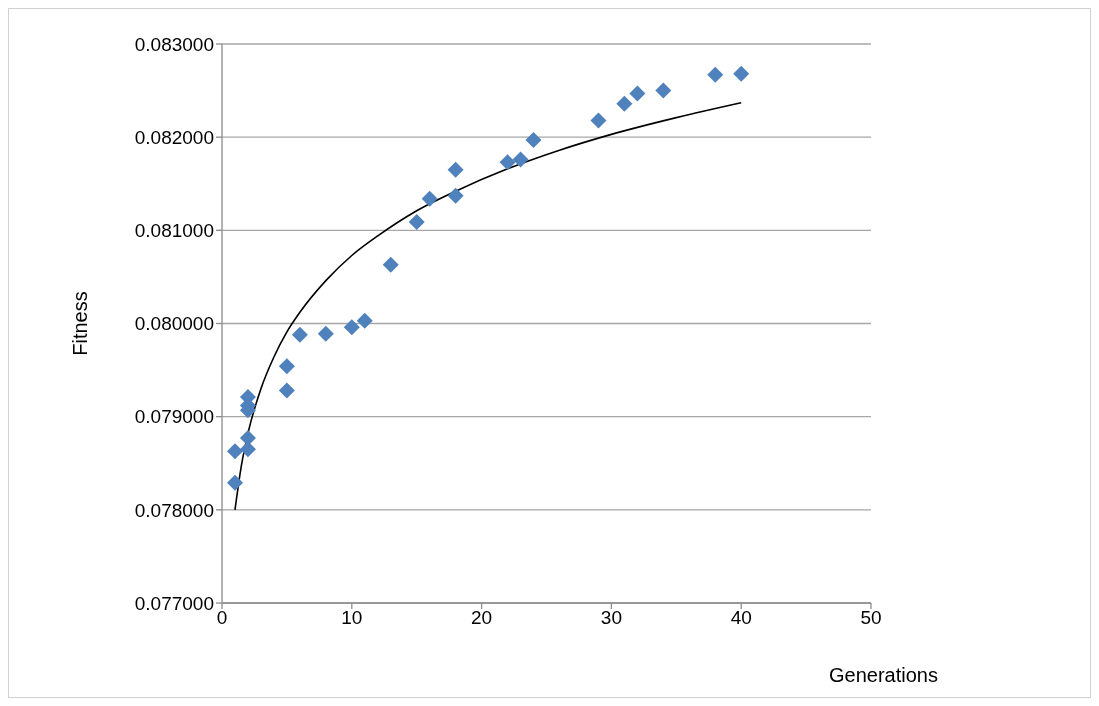 Image resolution: width=1099 pixels, height=706 pixels. I want to click on x-tick-label: 20, so click(482, 618).